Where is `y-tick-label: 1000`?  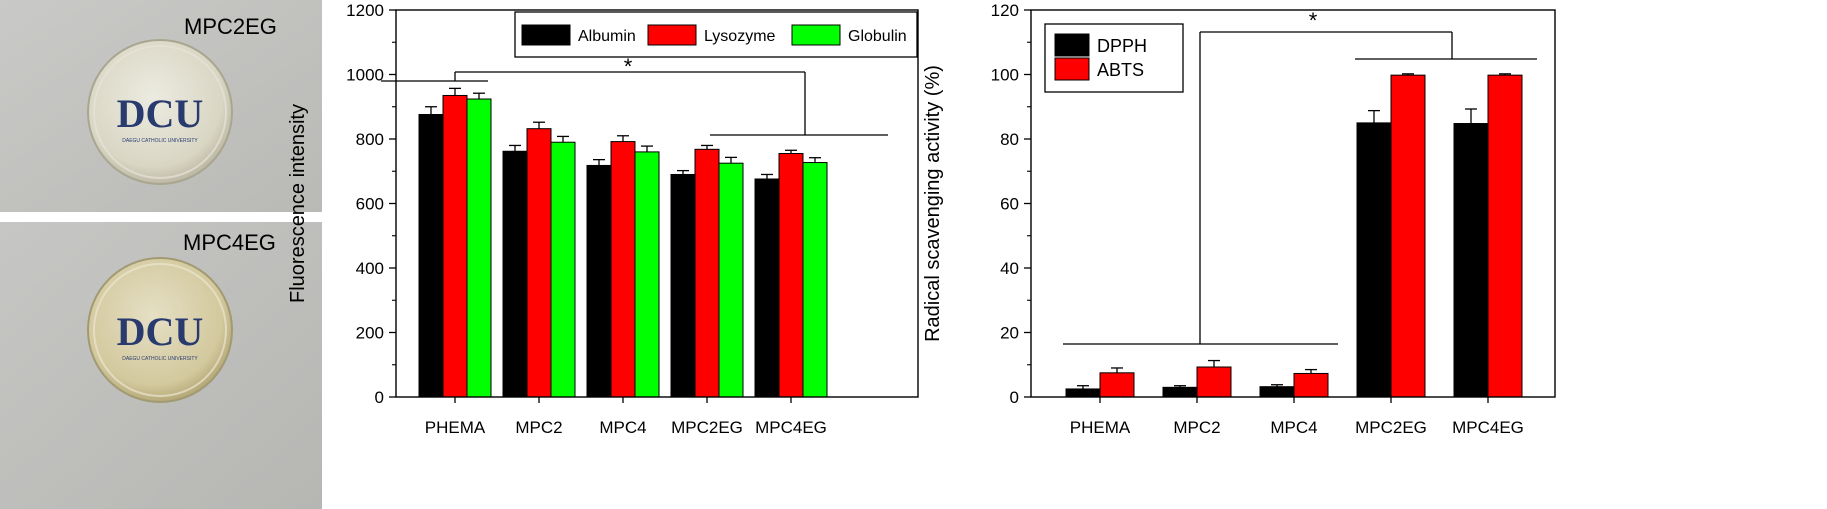
y-tick-label: 1000 is located at coordinates (365, 75).